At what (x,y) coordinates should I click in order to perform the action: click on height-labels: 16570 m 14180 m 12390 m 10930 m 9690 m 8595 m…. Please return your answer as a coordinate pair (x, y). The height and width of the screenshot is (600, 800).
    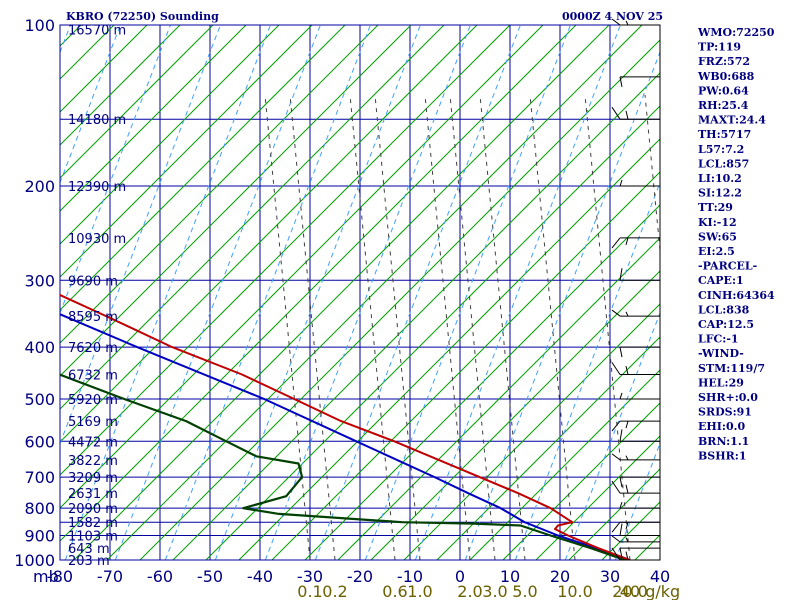
    Looking at the image, I should click on (97, 296).